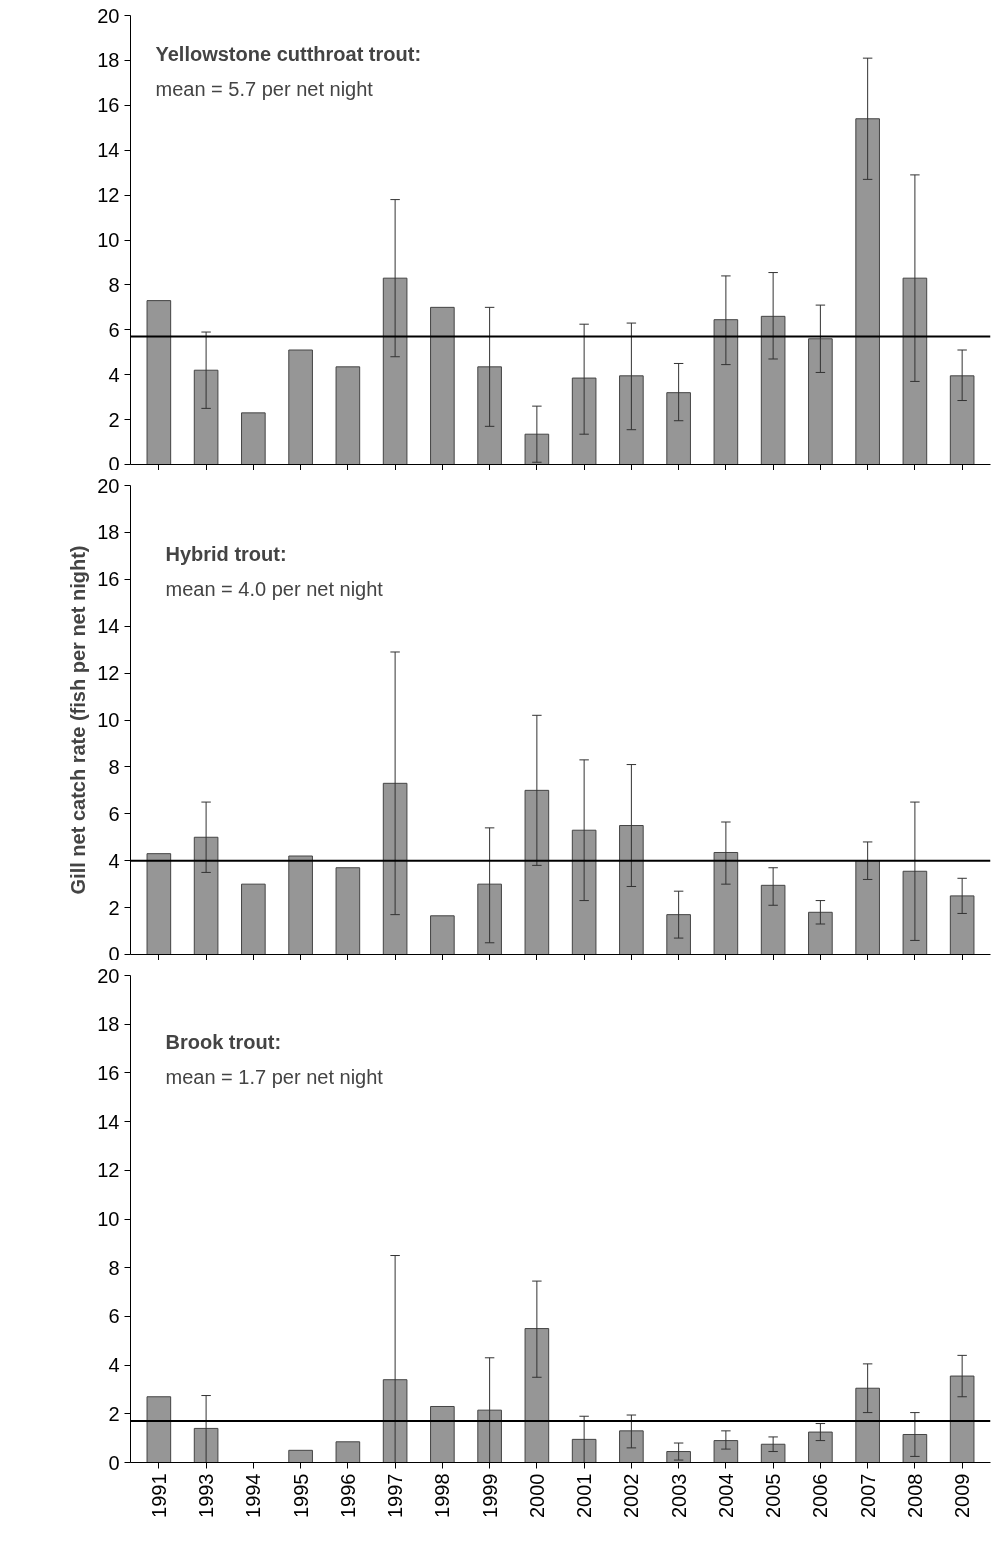  Describe the element at coordinates (867, 1495) in the screenshot. I see `x-tick-label: 2007` at that location.